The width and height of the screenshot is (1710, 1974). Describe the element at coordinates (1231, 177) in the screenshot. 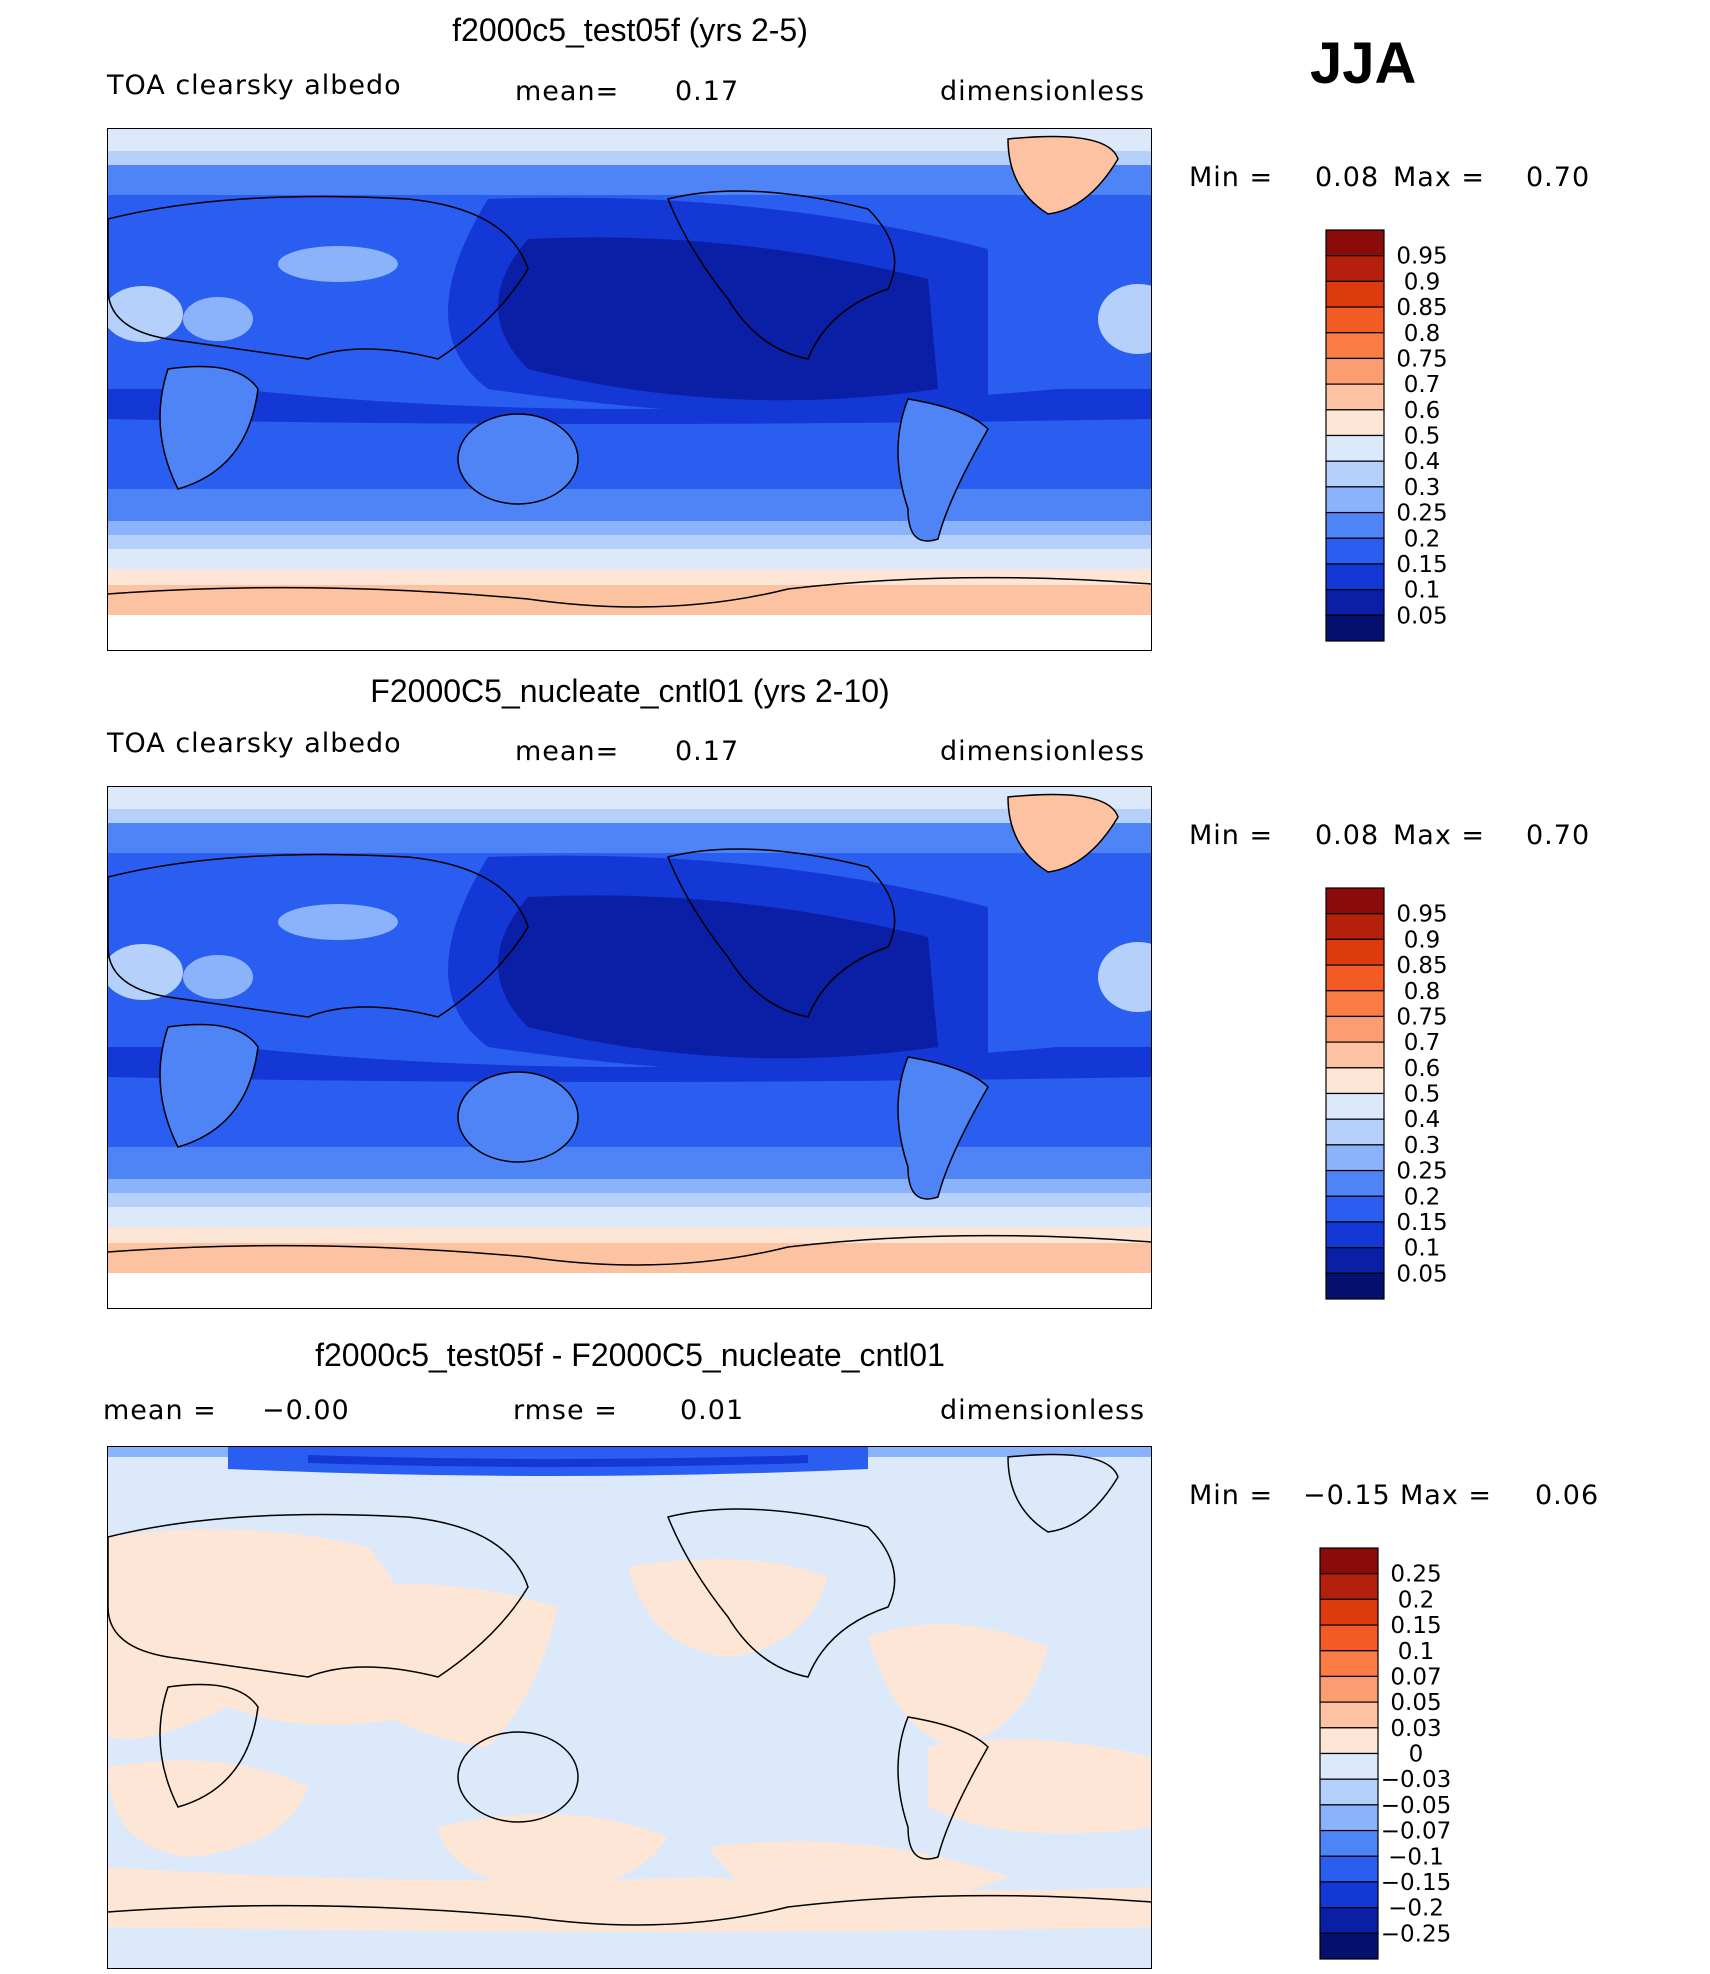

I see `panel-1-min-label: Min =` at that location.